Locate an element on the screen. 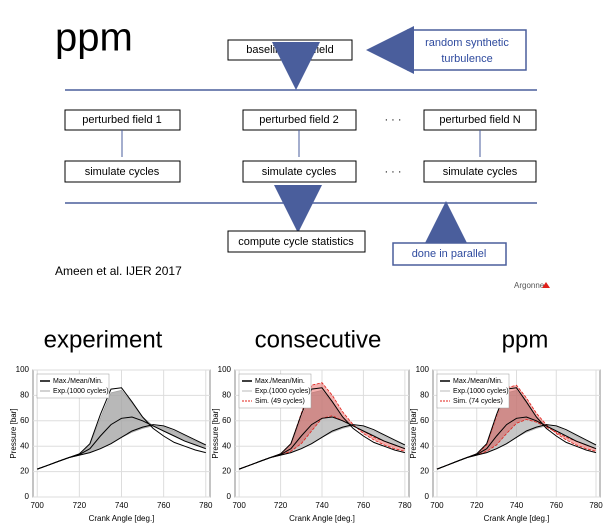 This screenshot has height=524, width=609. logo-icon is located at coordinates (546, 285).